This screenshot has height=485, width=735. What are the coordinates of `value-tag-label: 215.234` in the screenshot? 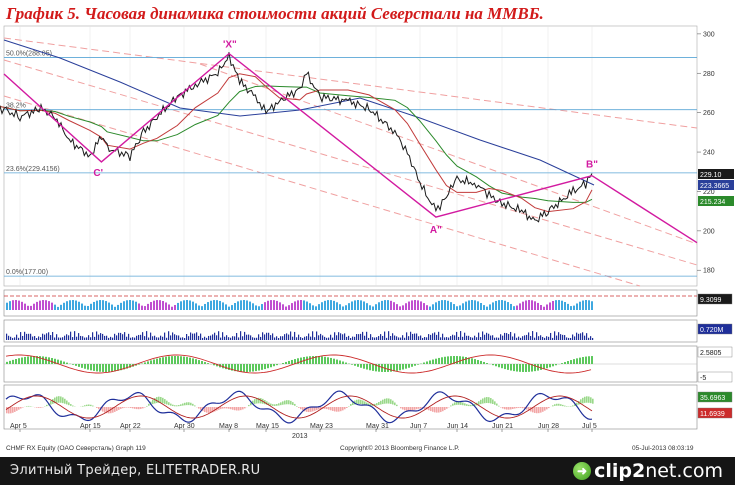 It's located at (712, 202).